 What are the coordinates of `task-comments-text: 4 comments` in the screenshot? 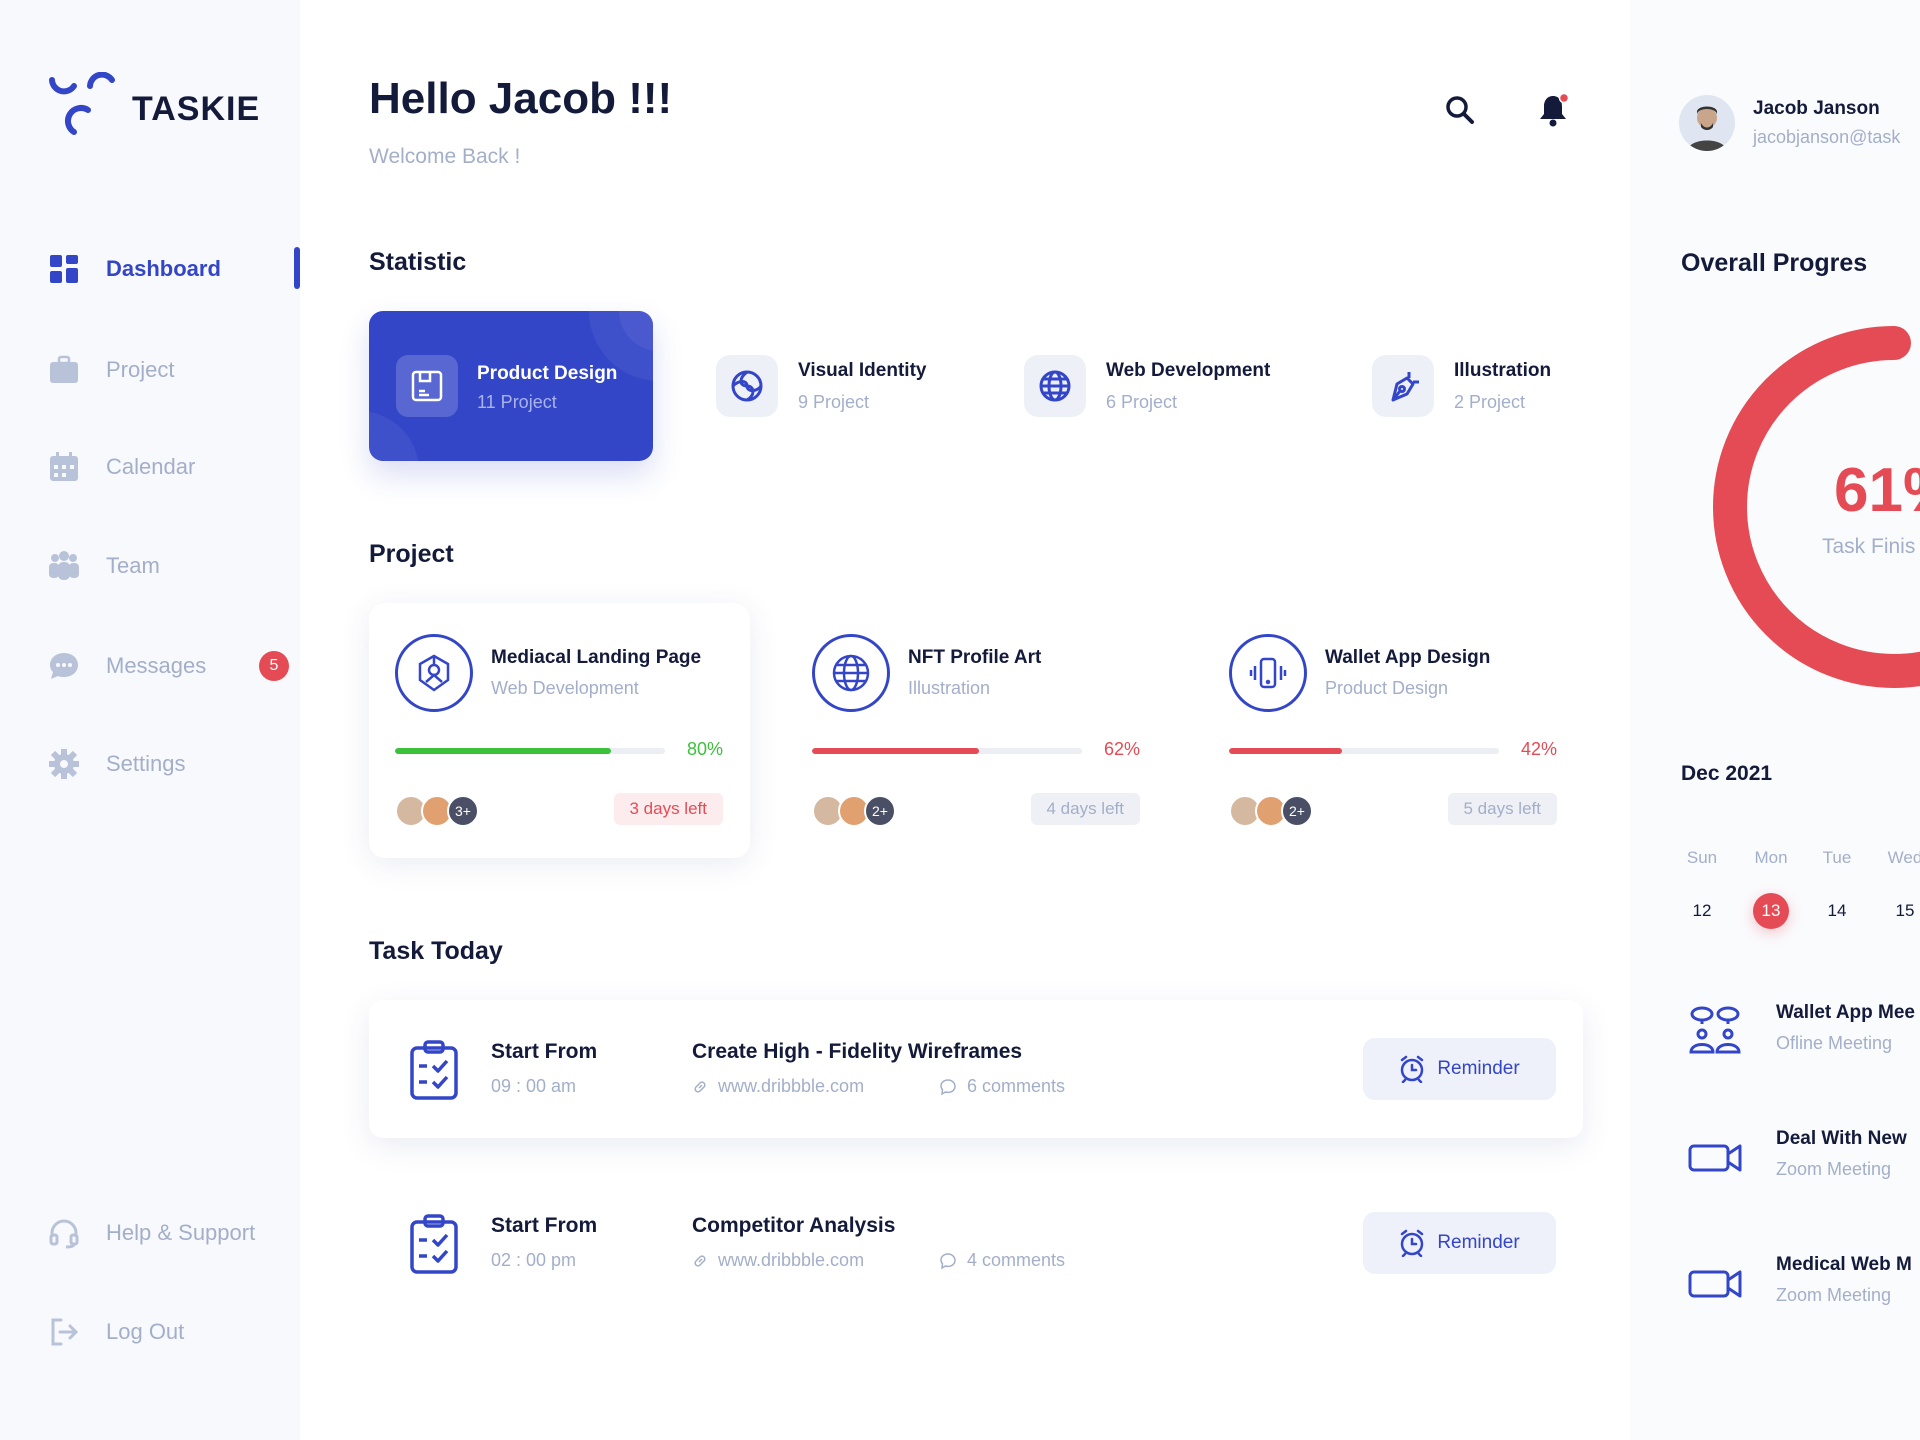 It's located at (1016, 1260).